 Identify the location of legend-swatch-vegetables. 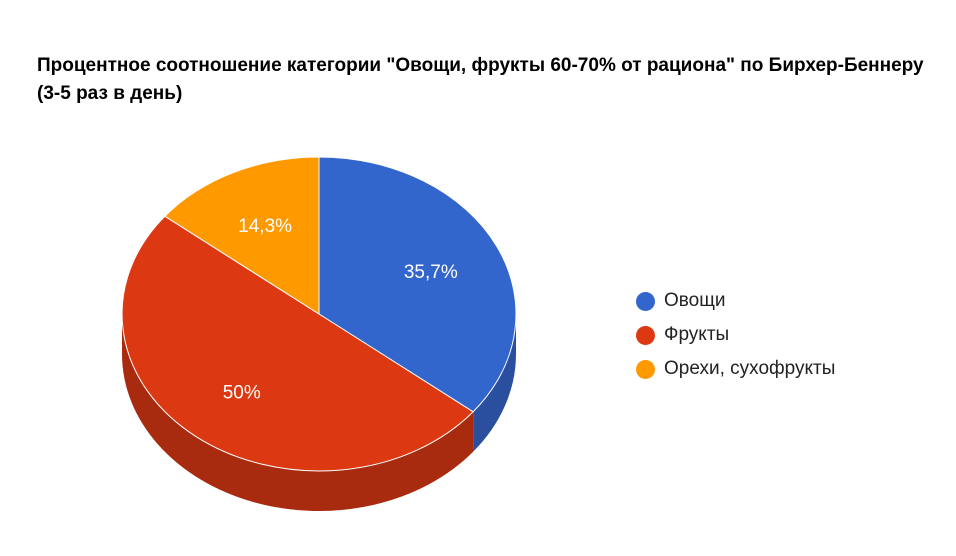
(645, 301).